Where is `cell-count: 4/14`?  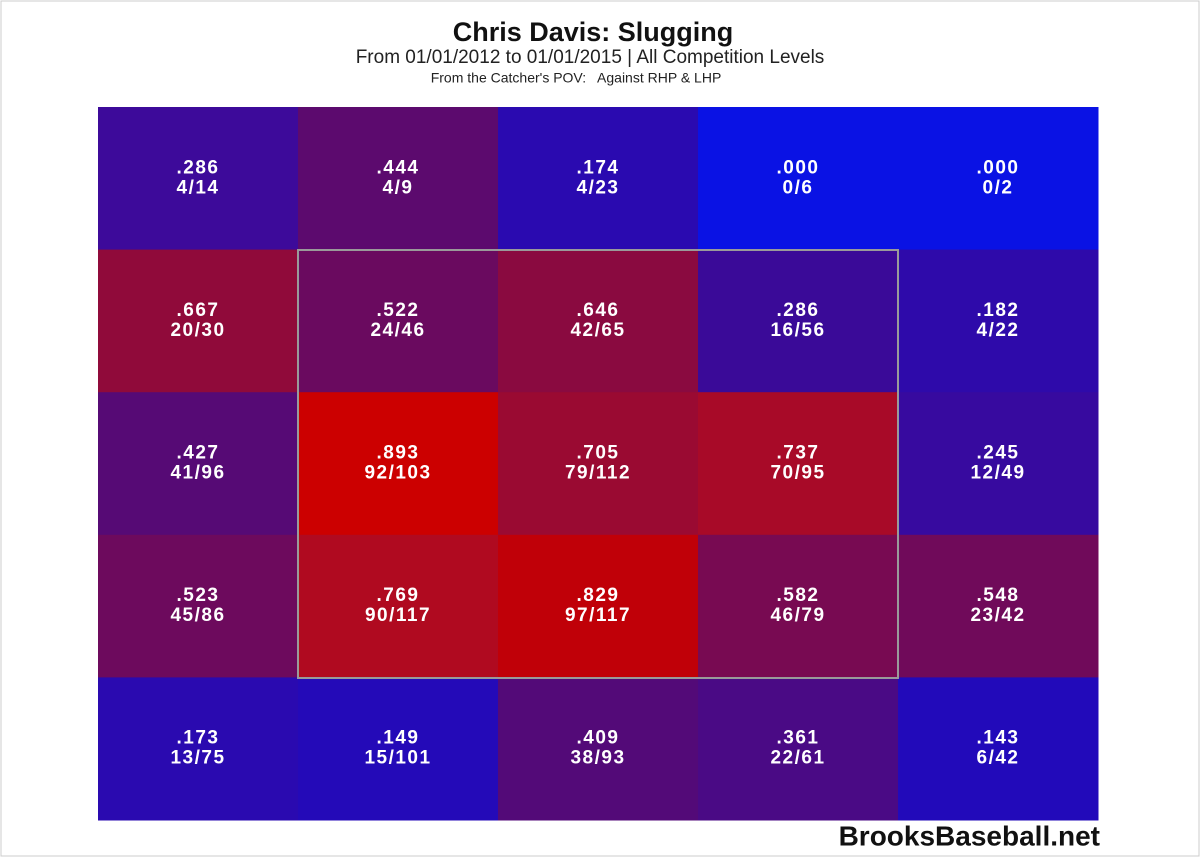 cell-count: 4/14 is located at coordinates (198, 187).